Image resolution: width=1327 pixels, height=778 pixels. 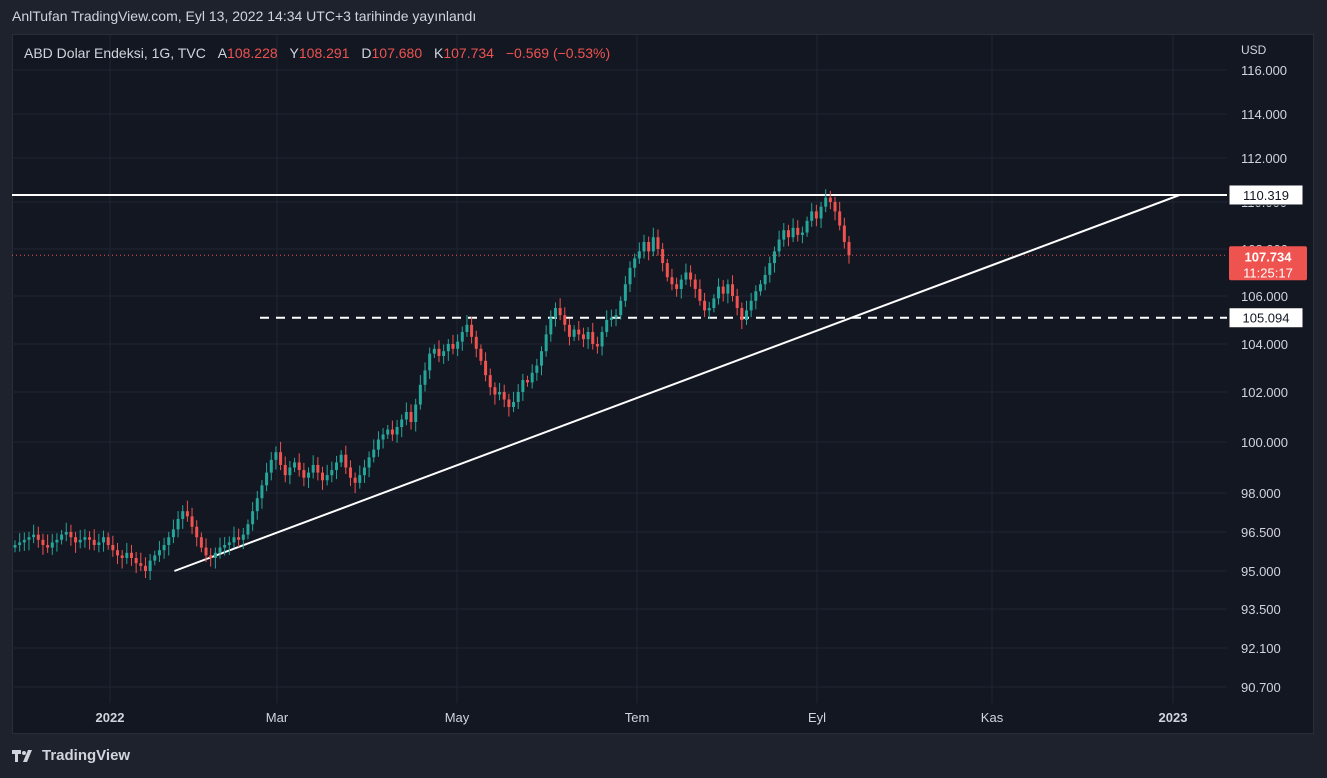 What do you see at coordinates (1261, 532) in the screenshot?
I see `price-tick-label: 96.500` at bounding box center [1261, 532].